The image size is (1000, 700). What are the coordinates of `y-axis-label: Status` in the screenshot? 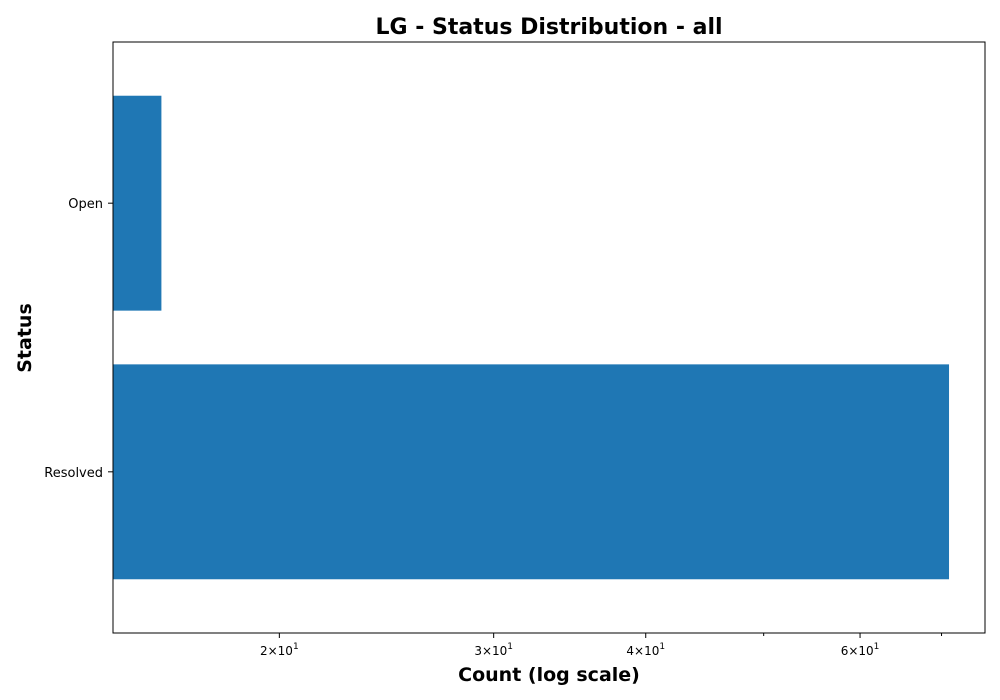 It's located at (25, 338).